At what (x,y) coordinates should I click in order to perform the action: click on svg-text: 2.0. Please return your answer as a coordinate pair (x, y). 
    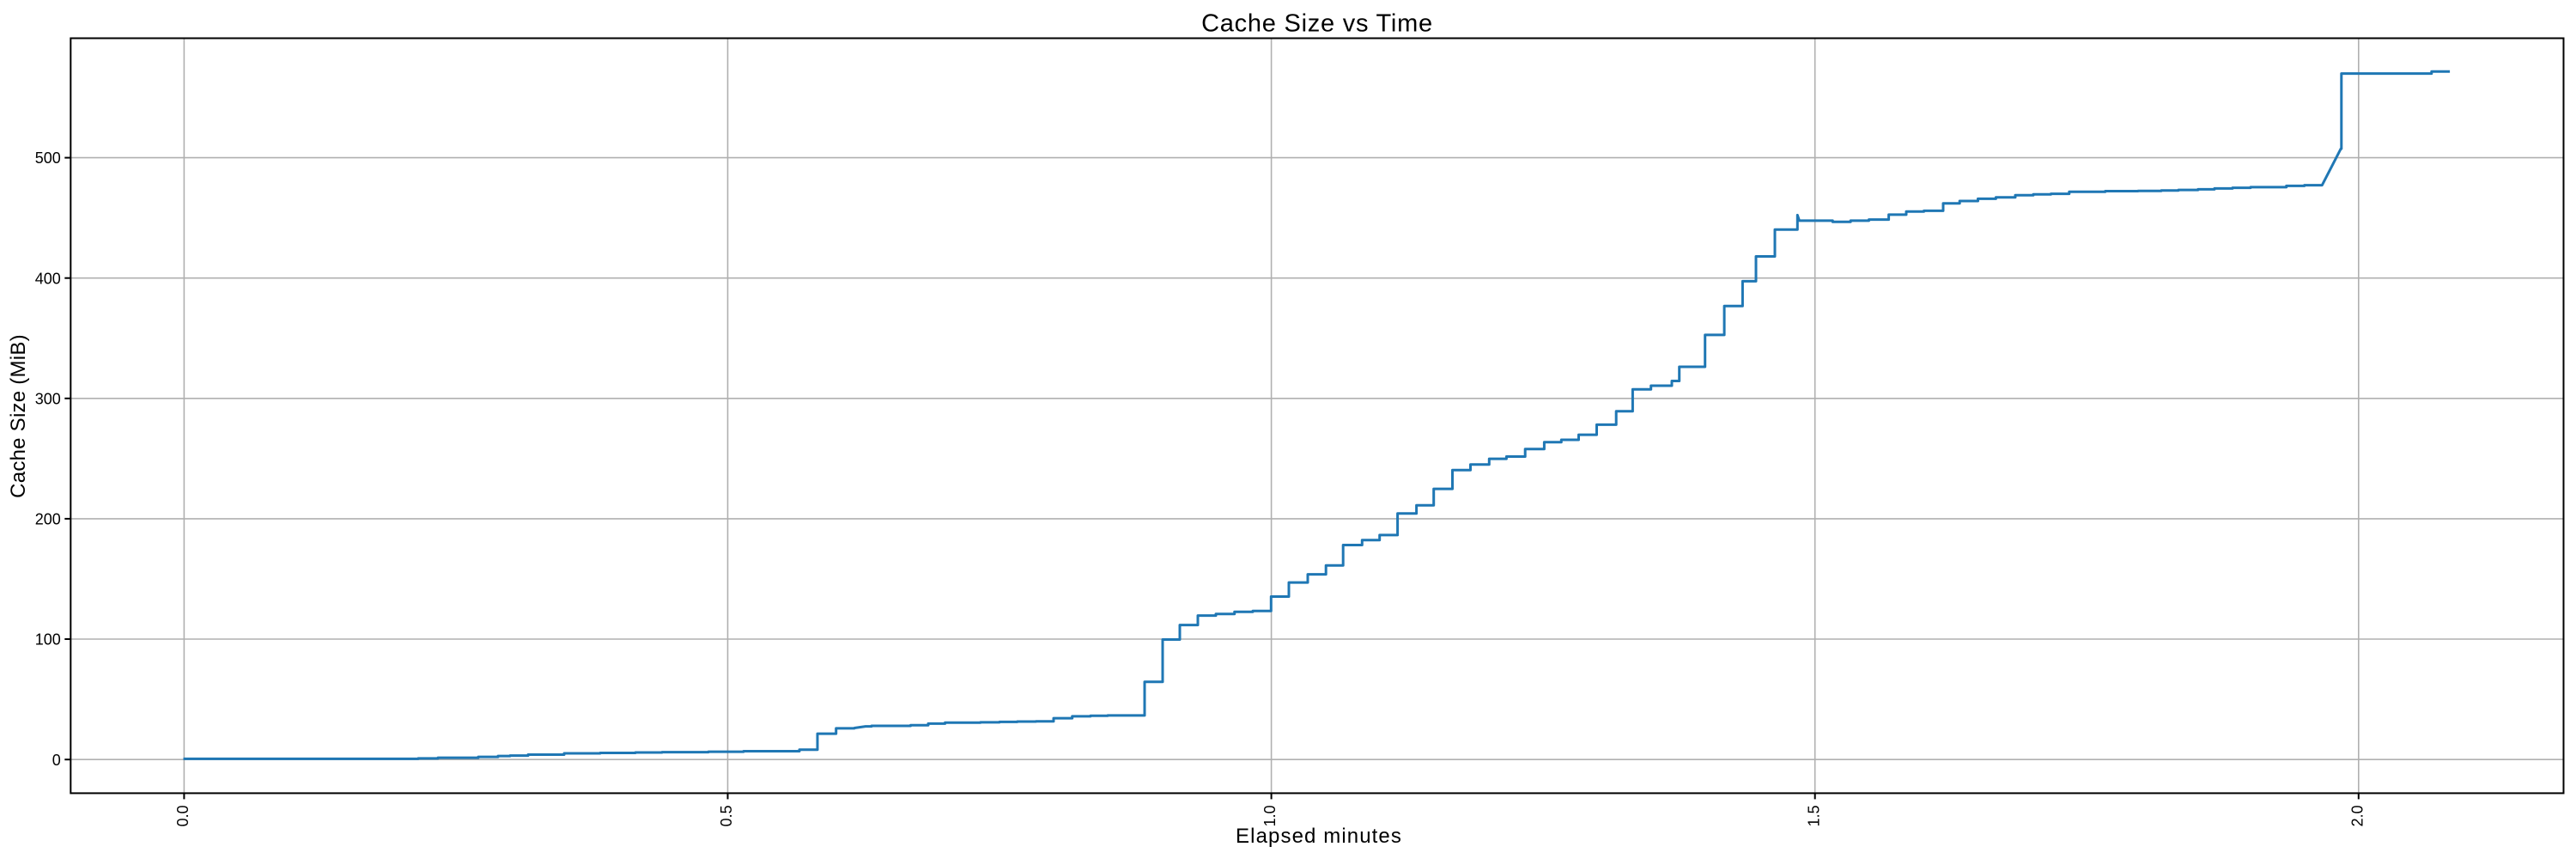
    Looking at the image, I should click on (2357, 816).